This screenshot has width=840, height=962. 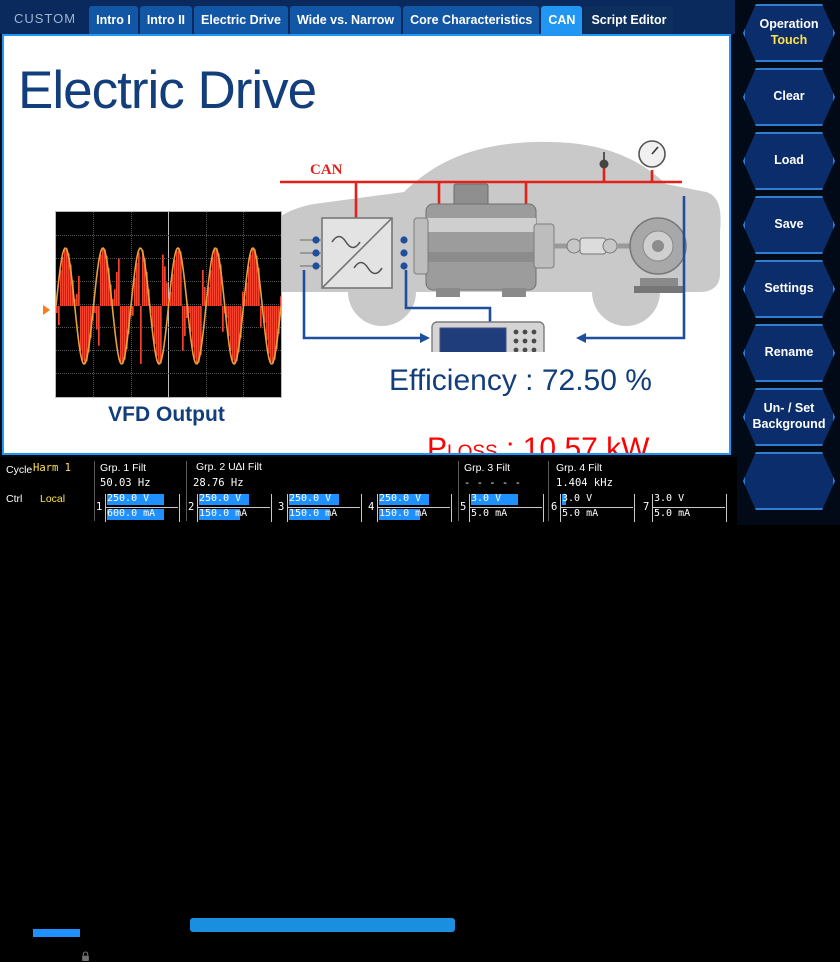 What do you see at coordinates (220, 514) in the screenshot?
I see `channel-2-current-bar` at bounding box center [220, 514].